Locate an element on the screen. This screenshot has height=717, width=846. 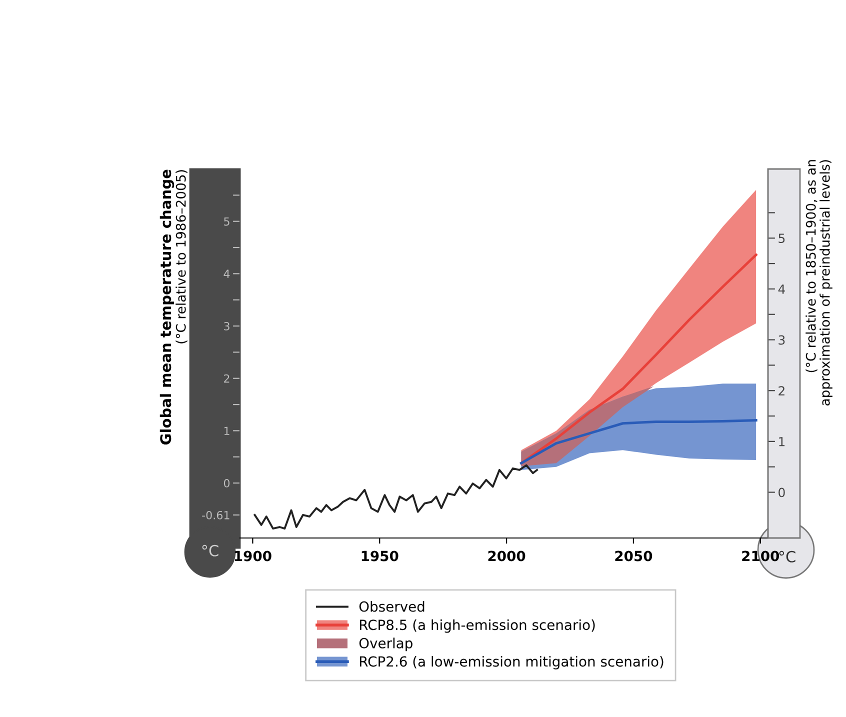
y2-tick-label: 0 is located at coordinates (781, 493).